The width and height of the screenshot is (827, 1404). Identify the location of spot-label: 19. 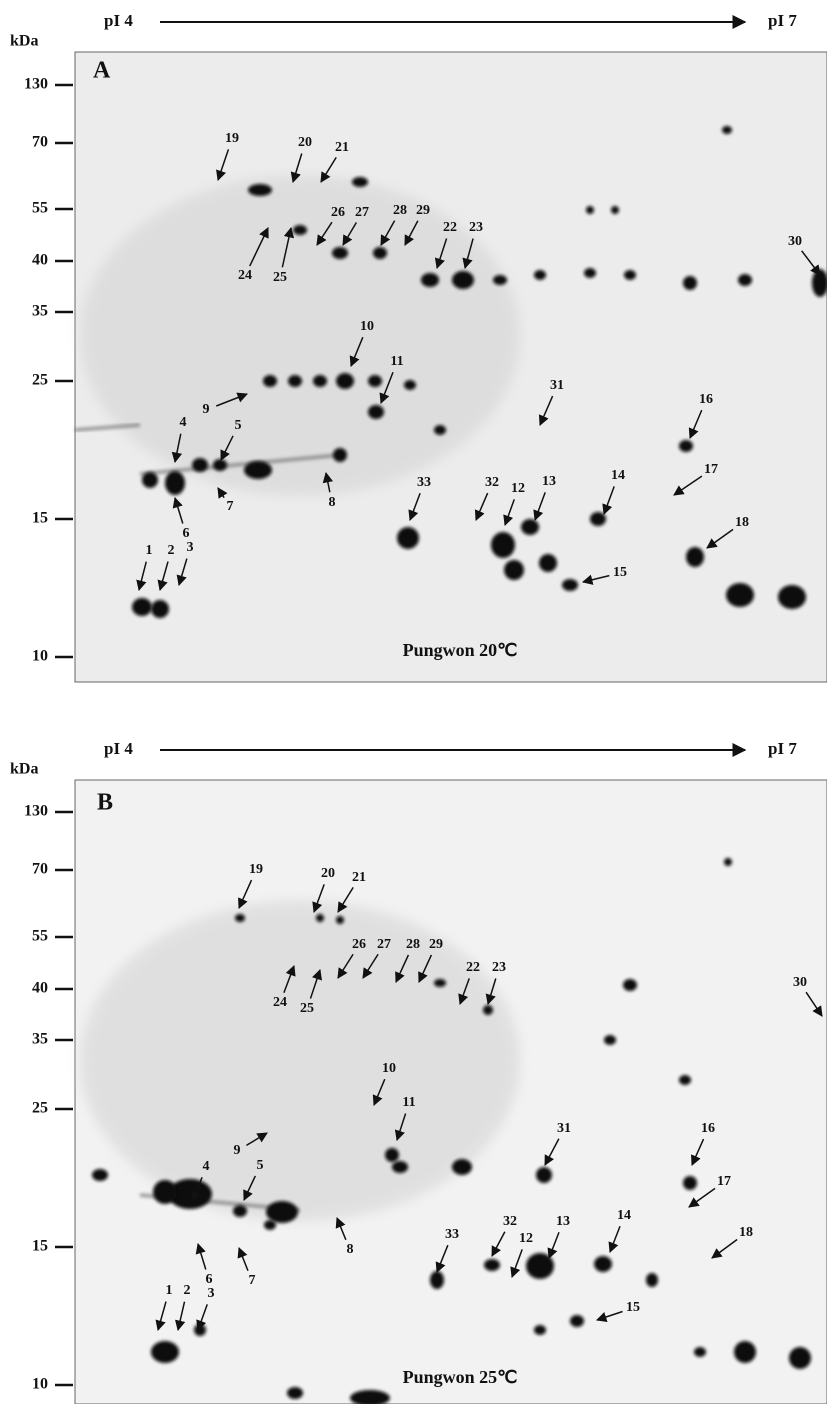
(256, 869).